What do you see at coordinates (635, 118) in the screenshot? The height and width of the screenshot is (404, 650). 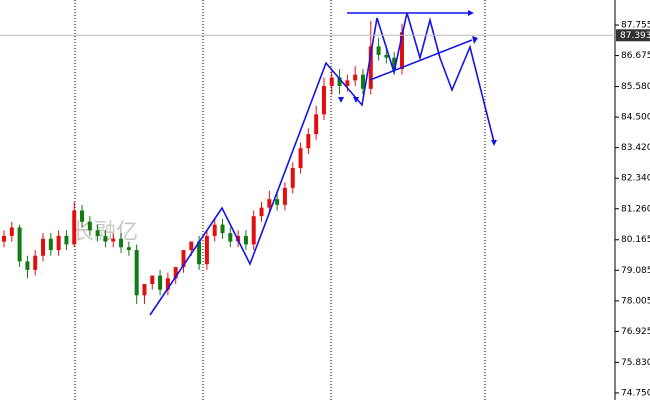 I see `y-tick-label: 84.500` at bounding box center [635, 118].